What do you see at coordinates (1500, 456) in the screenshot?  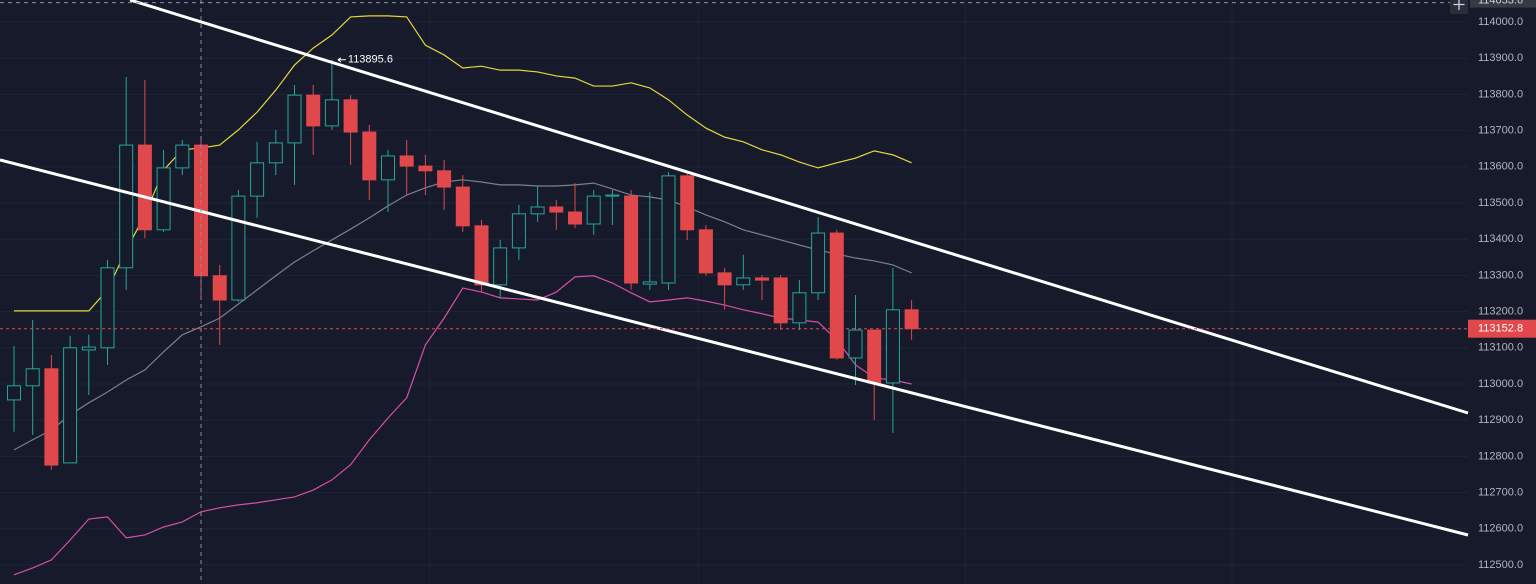 I see `y-tick-label: 112800.0` at bounding box center [1500, 456].